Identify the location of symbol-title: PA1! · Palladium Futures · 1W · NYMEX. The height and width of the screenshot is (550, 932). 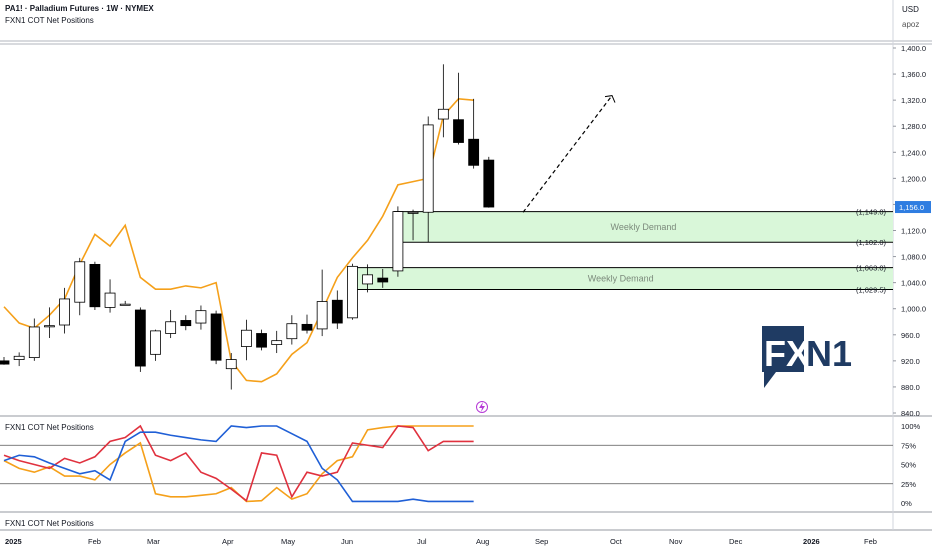
(79, 8).